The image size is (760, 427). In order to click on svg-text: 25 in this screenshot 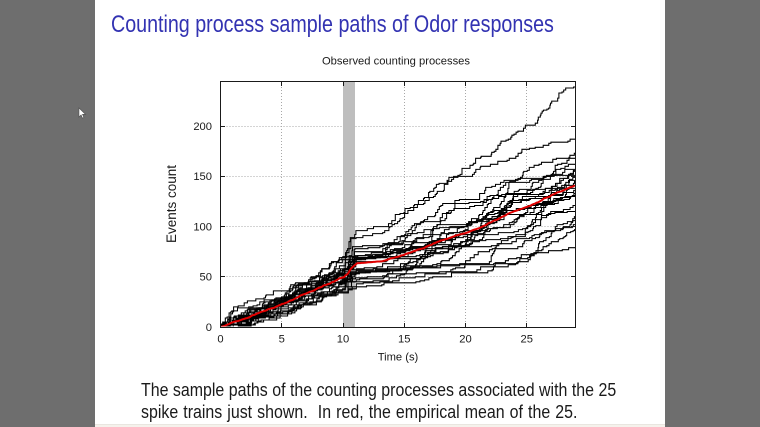, I will do `click(527, 340)`.